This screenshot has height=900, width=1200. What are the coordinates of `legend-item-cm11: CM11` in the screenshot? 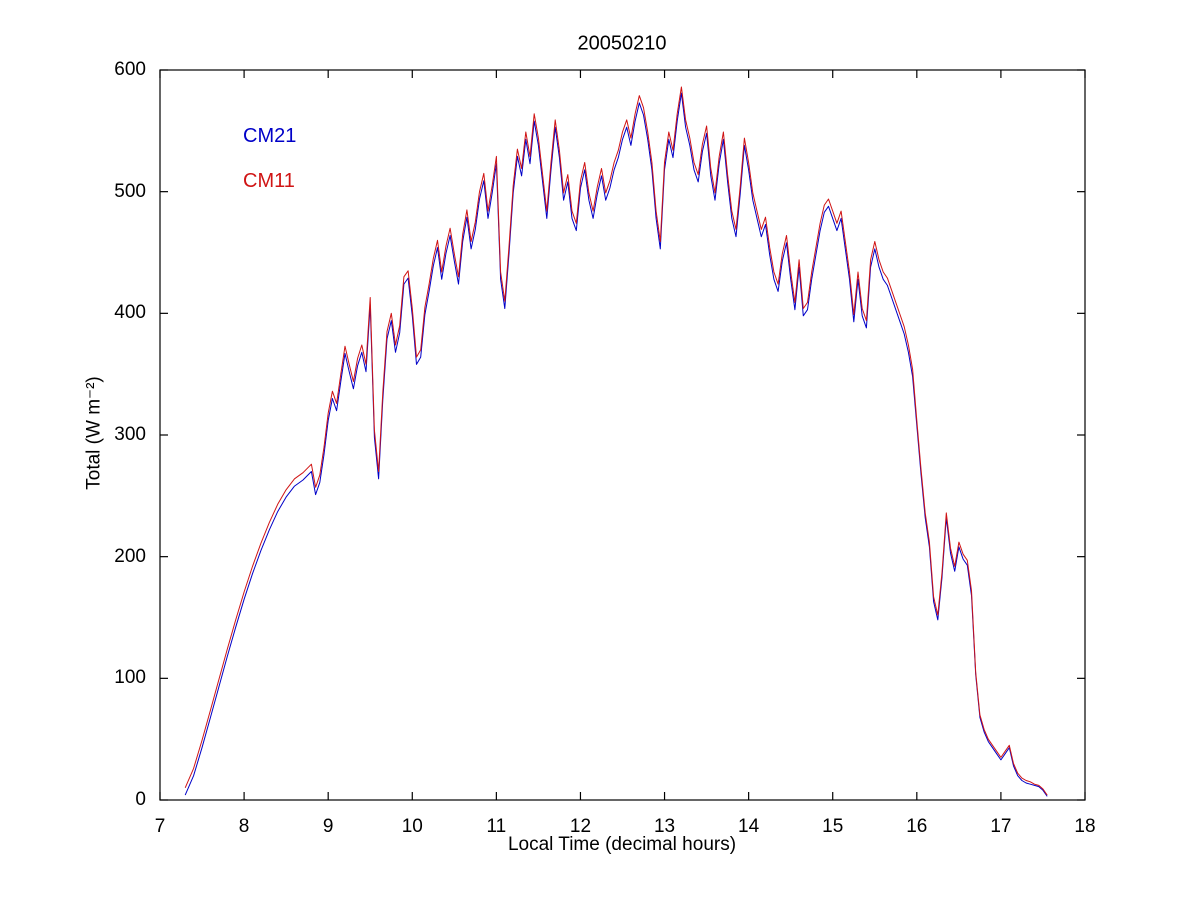 It's located at (269, 181).